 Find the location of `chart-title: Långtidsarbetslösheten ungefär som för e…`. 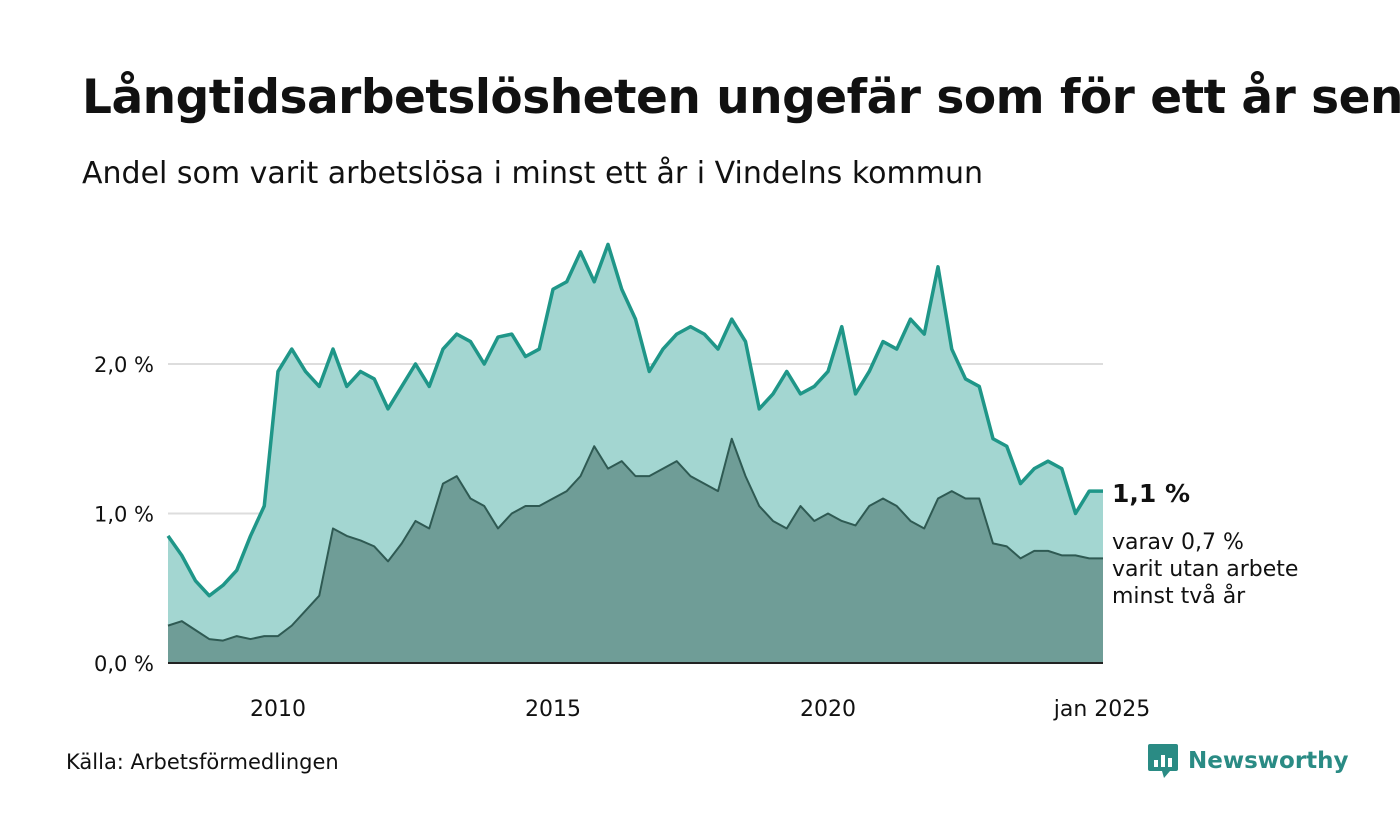

chart-title: Långtidsarbetslösheten ungefär som för e… is located at coordinates (741, 97).